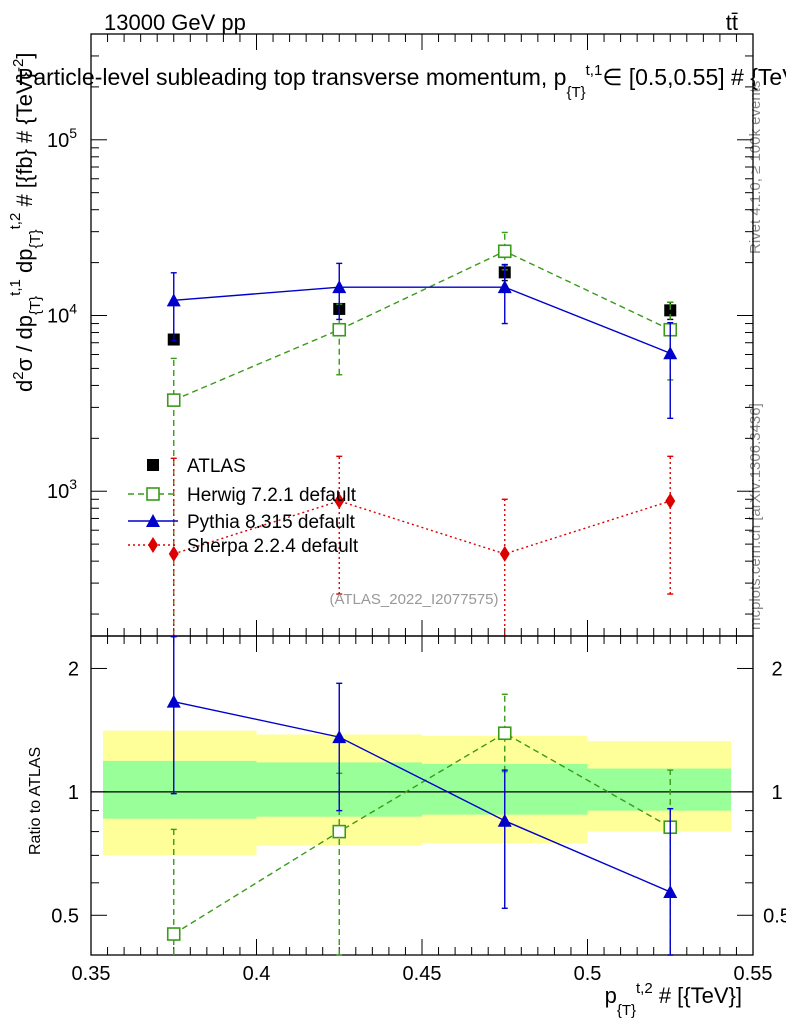 Image resolution: width=786 pixels, height=1024 pixels. What do you see at coordinates (73, 669) in the screenshot?
I see `ratio-ytick-label: 2` at bounding box center [73, 669].